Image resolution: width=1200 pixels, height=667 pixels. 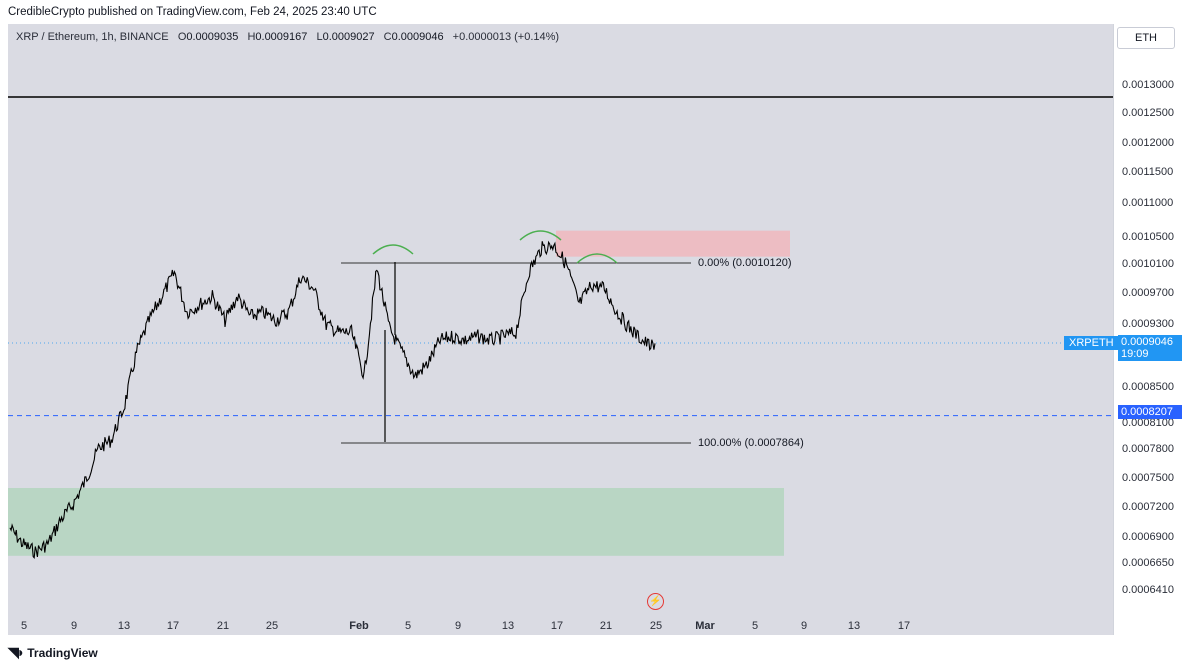 I want to click on price-tick-label: 0.0006410, so click(x=1148, y=590).